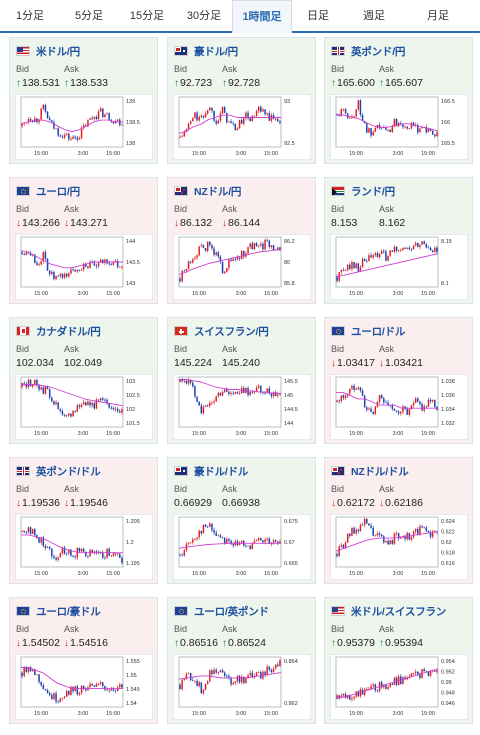 The width and height of the screenshot is (480, 735). I want to click on bid-number: 86.132, so click(196, 223).